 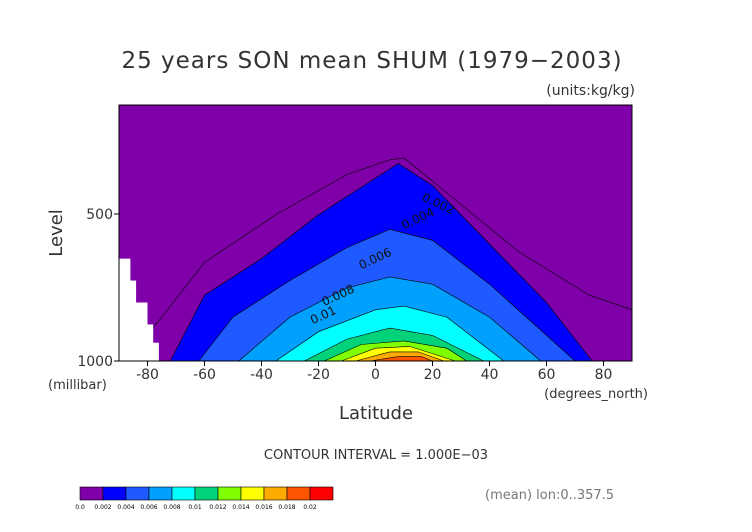 What do you see at coordinates (125, 507) in the screenshot?
I see `colorbar-label: 0.004` at bounding box center [125, 507].